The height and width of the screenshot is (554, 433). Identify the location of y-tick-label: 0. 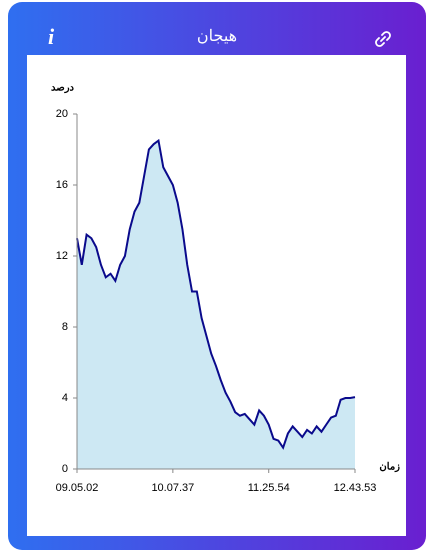
(65, 469).